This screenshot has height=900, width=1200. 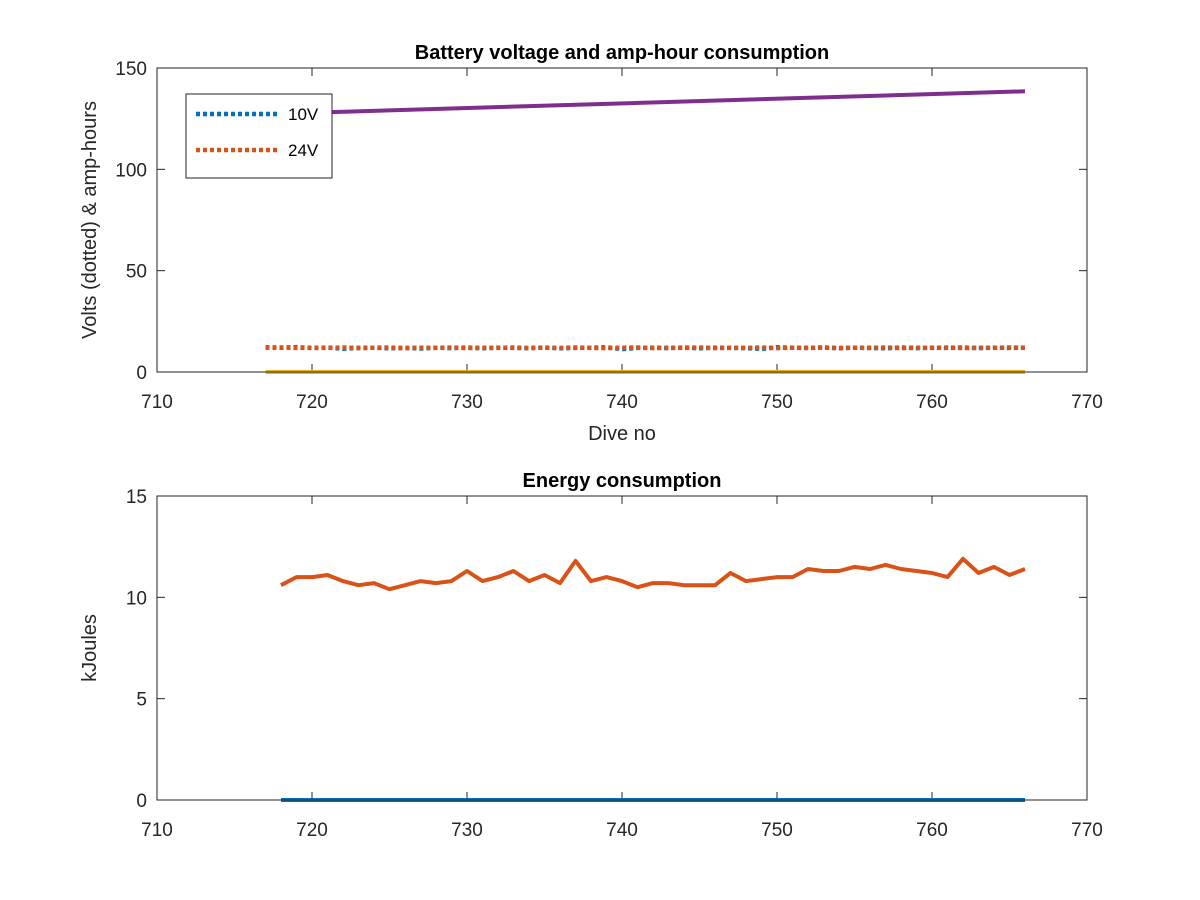 I want to click on y-axis-label: Volts (dotted) & amp-hours, so click(x=90, y=220).